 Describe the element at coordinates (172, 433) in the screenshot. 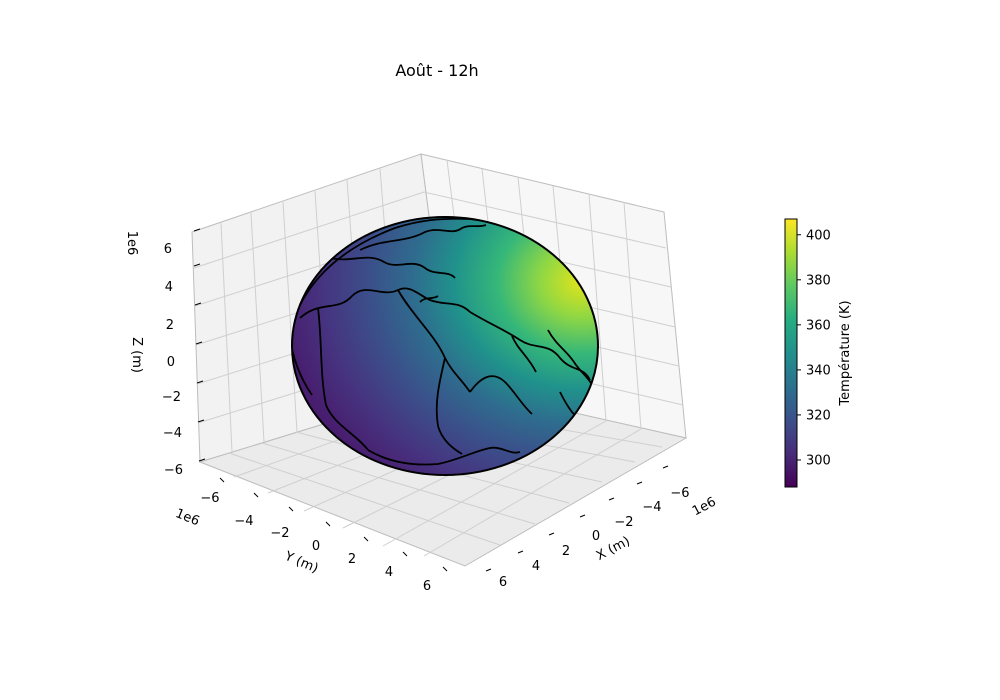

I see `z-tick-label: −4` at that location.